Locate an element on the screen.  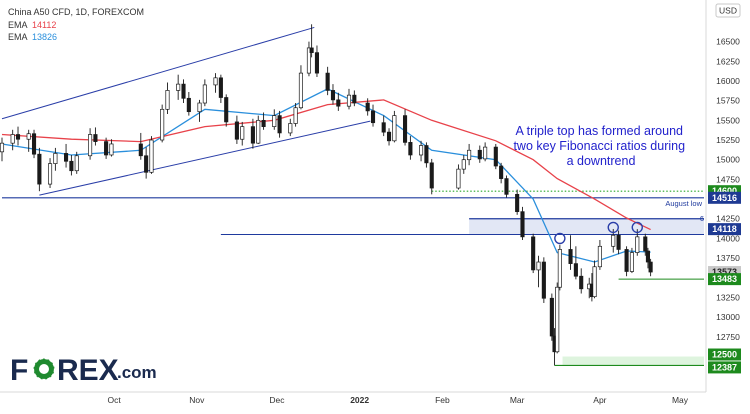
price-tag-label: 14118 is located at coordinates (724, 229).